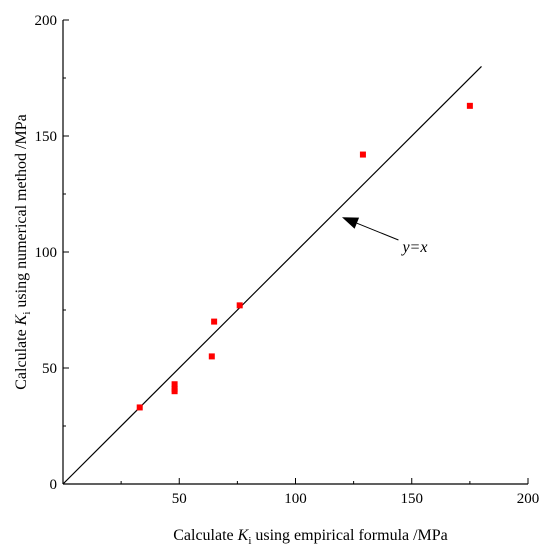 Image resolution: width=550 pixels, height=551 pixels. Describe the element at coordinates (46, 253) in the screenshot. I see `y-tick-label-100: 100` at that location.